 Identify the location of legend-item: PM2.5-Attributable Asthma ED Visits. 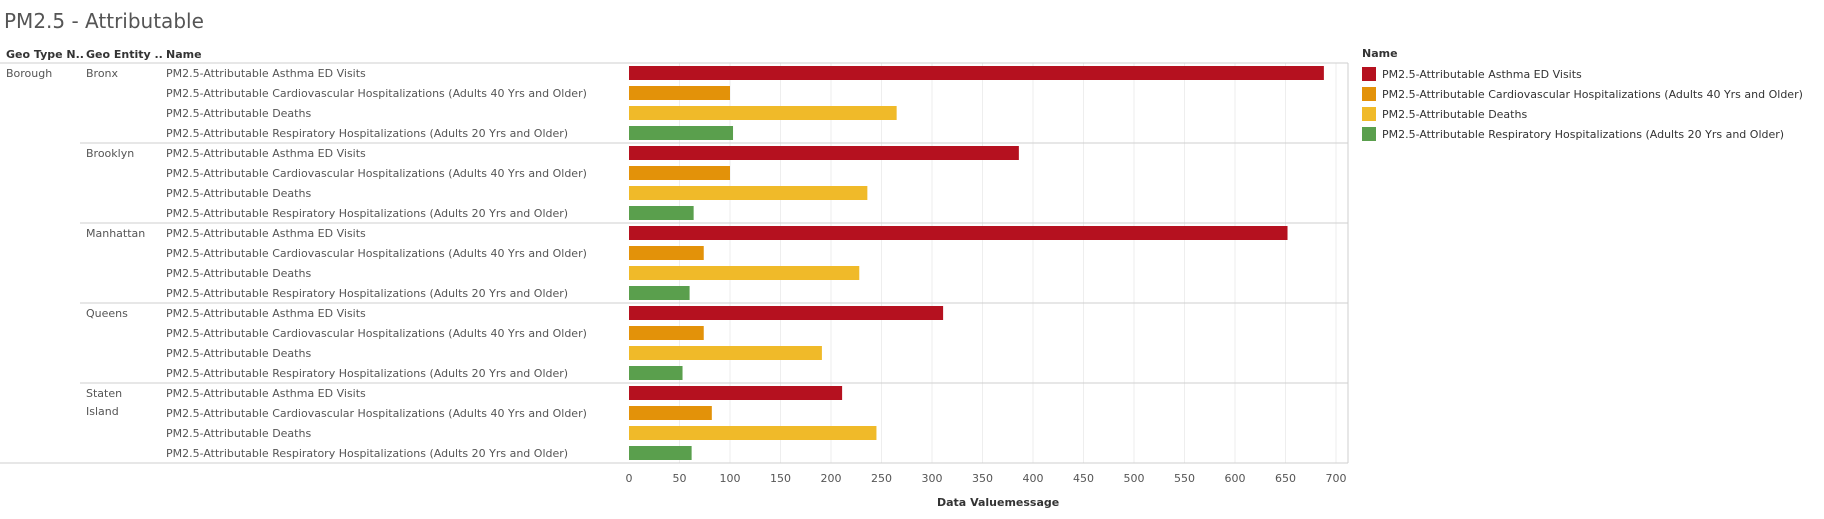
(1582, 74).